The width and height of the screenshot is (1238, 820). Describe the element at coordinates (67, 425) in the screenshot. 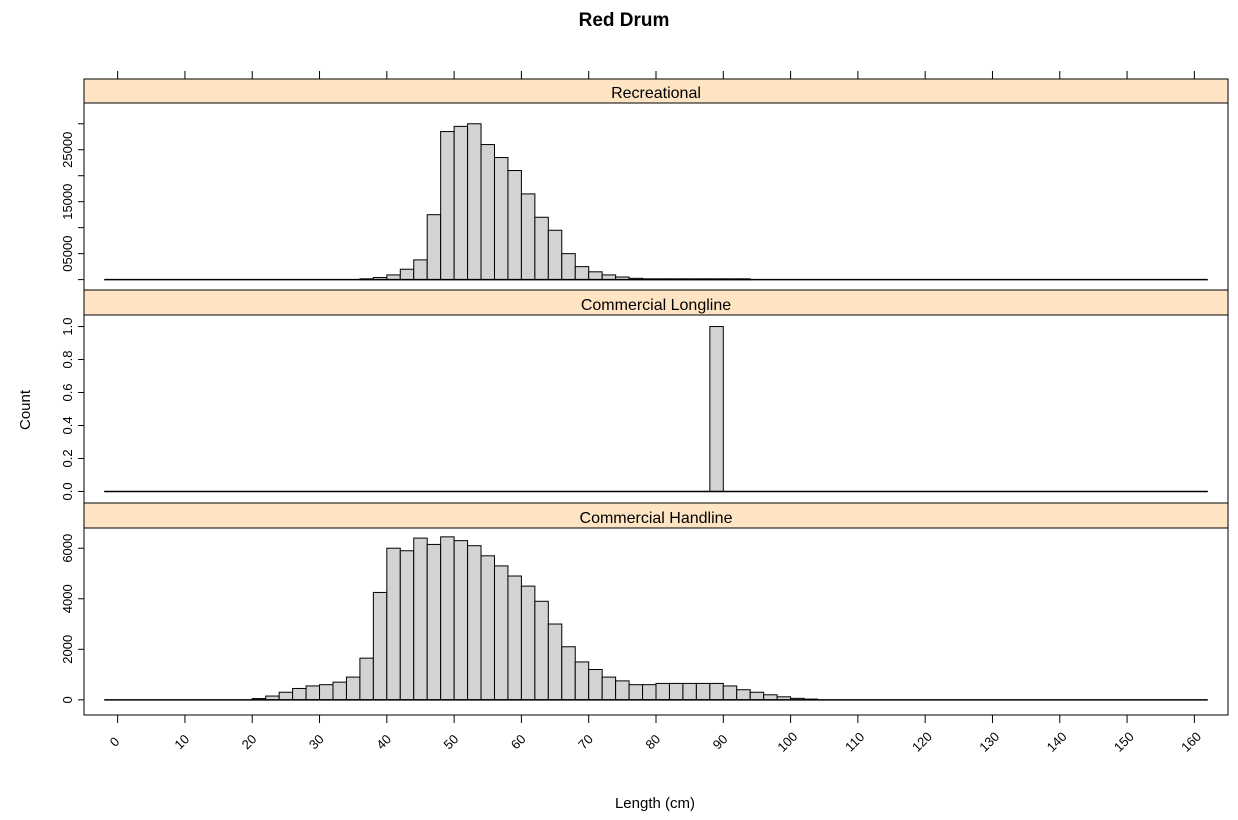

I see `y-tick-label: 0.4` at that location.